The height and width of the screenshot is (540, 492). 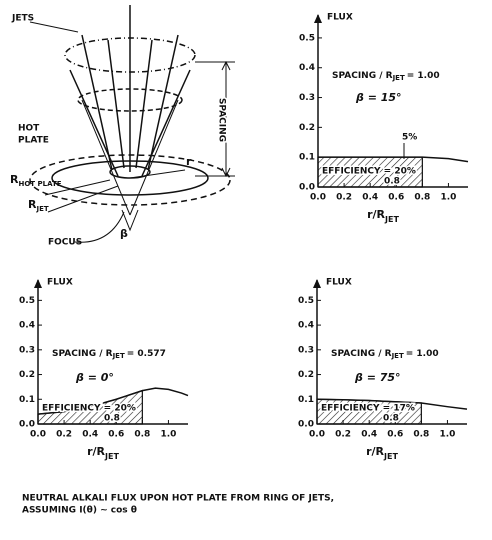 I want to click on focus-label: FOCUS, so click(x=65, y=243).